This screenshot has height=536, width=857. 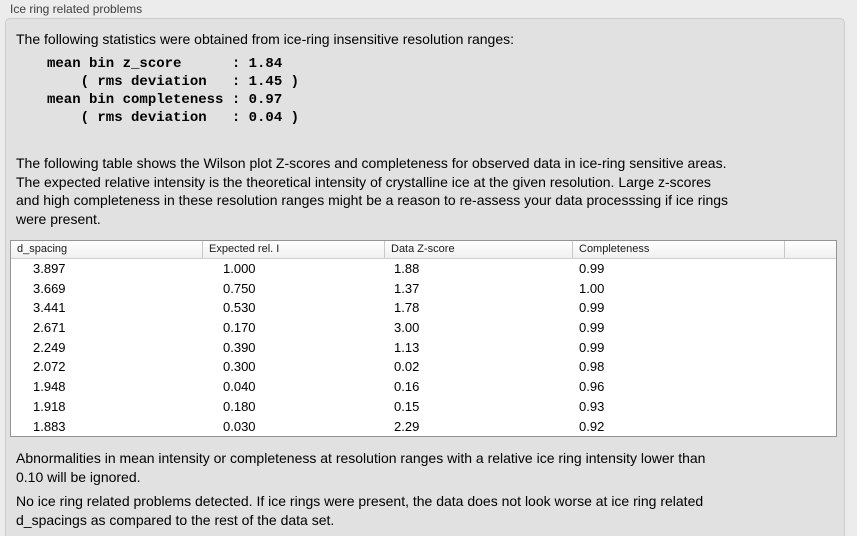 What do you see at coordinates (423, 269) in the screenshot?
I see `table-row: 3.897 1.000 1.88 0.99` at bounding box center [423, 269].